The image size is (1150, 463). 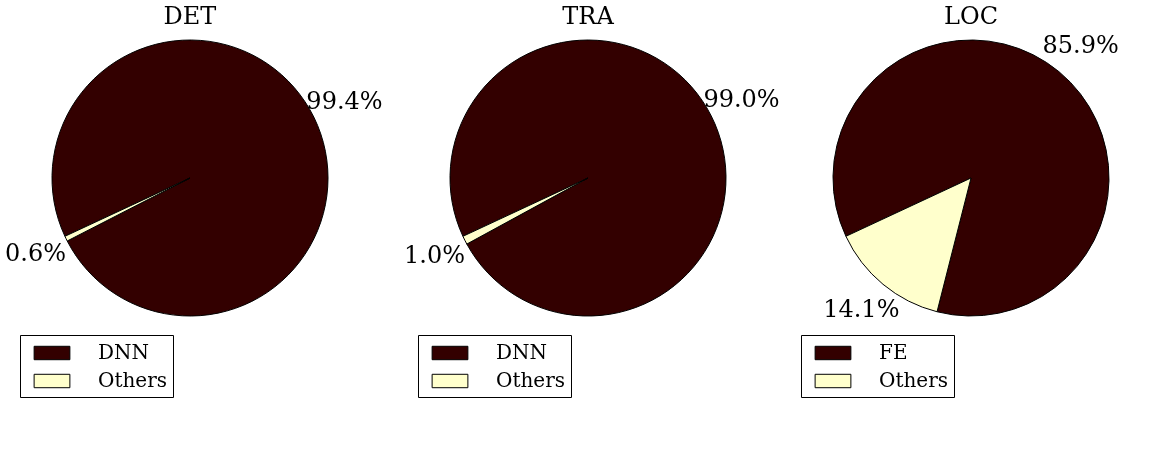 What do you see at coordinates (893, 352) in the screenshot?
I see `legend-label: FE` at bounding box center [893, 352].